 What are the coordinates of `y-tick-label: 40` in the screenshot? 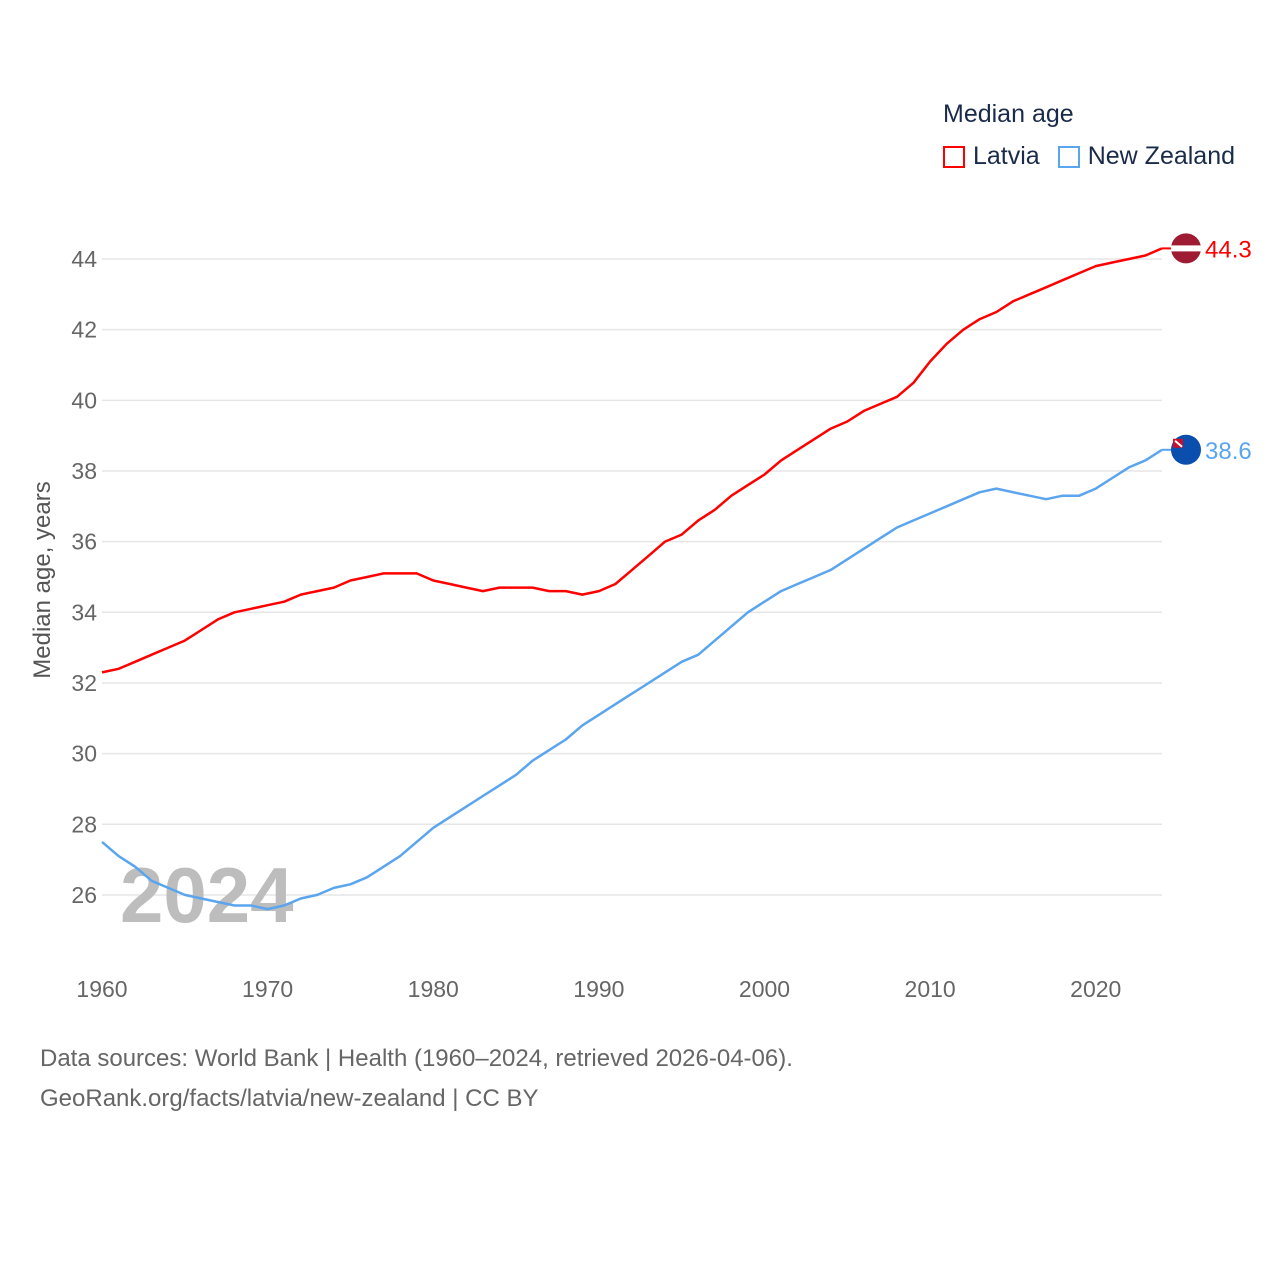 It's located at (84, 400).